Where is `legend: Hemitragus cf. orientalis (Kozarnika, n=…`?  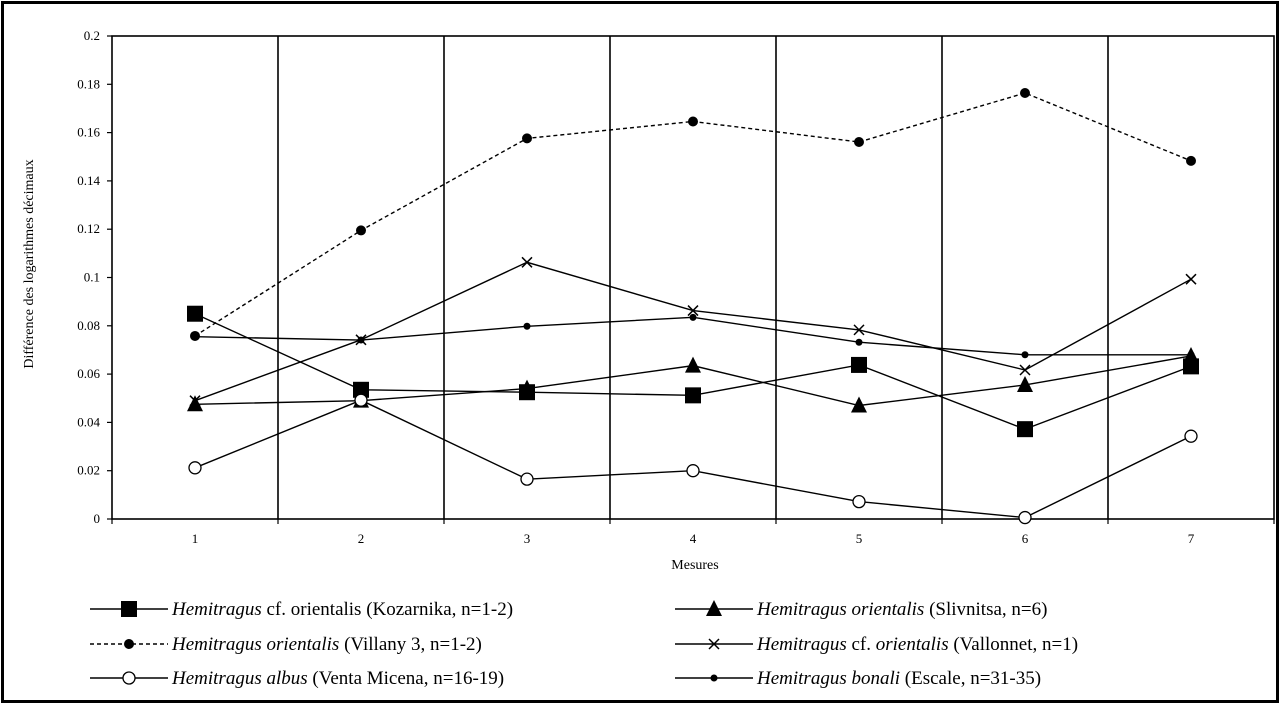
legend: Hemitragus cf. orientalis (Kozarnika, n=… is located at coordinates (584, 644).